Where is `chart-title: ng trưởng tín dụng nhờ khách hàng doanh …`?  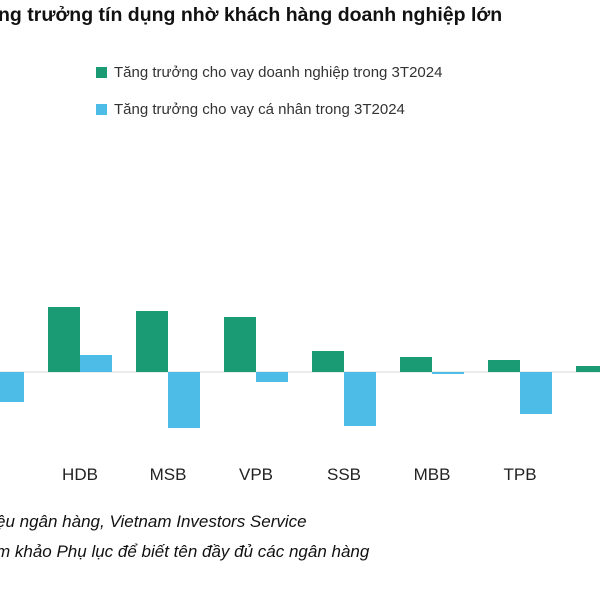 chart-title: ng trưởng tín dụng nhờ khách hàng doanh … is located at coordinates (251, 15).